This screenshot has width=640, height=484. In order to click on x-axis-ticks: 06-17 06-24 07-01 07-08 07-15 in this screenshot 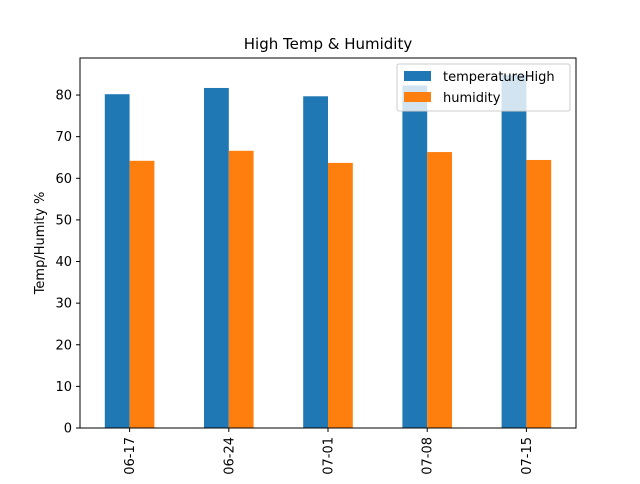, I will do `click(329, 451)`.